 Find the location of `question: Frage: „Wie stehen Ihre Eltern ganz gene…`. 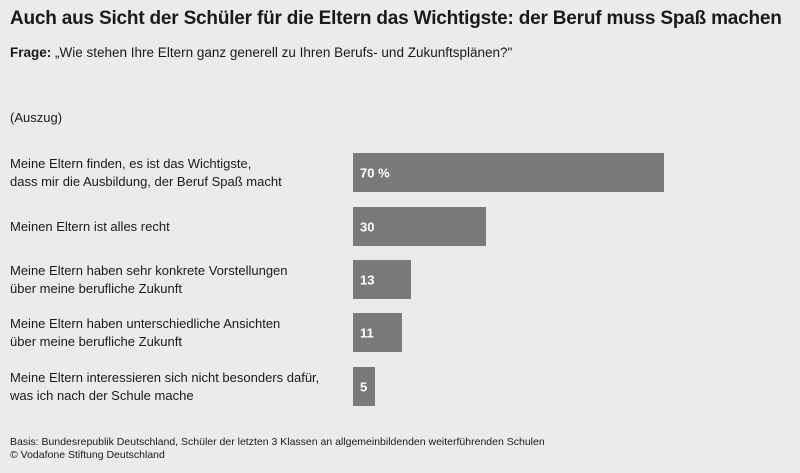

question: Frage: „Wie stehen Ihre Eltern ganz gene… is located at coordinates (261, 52).